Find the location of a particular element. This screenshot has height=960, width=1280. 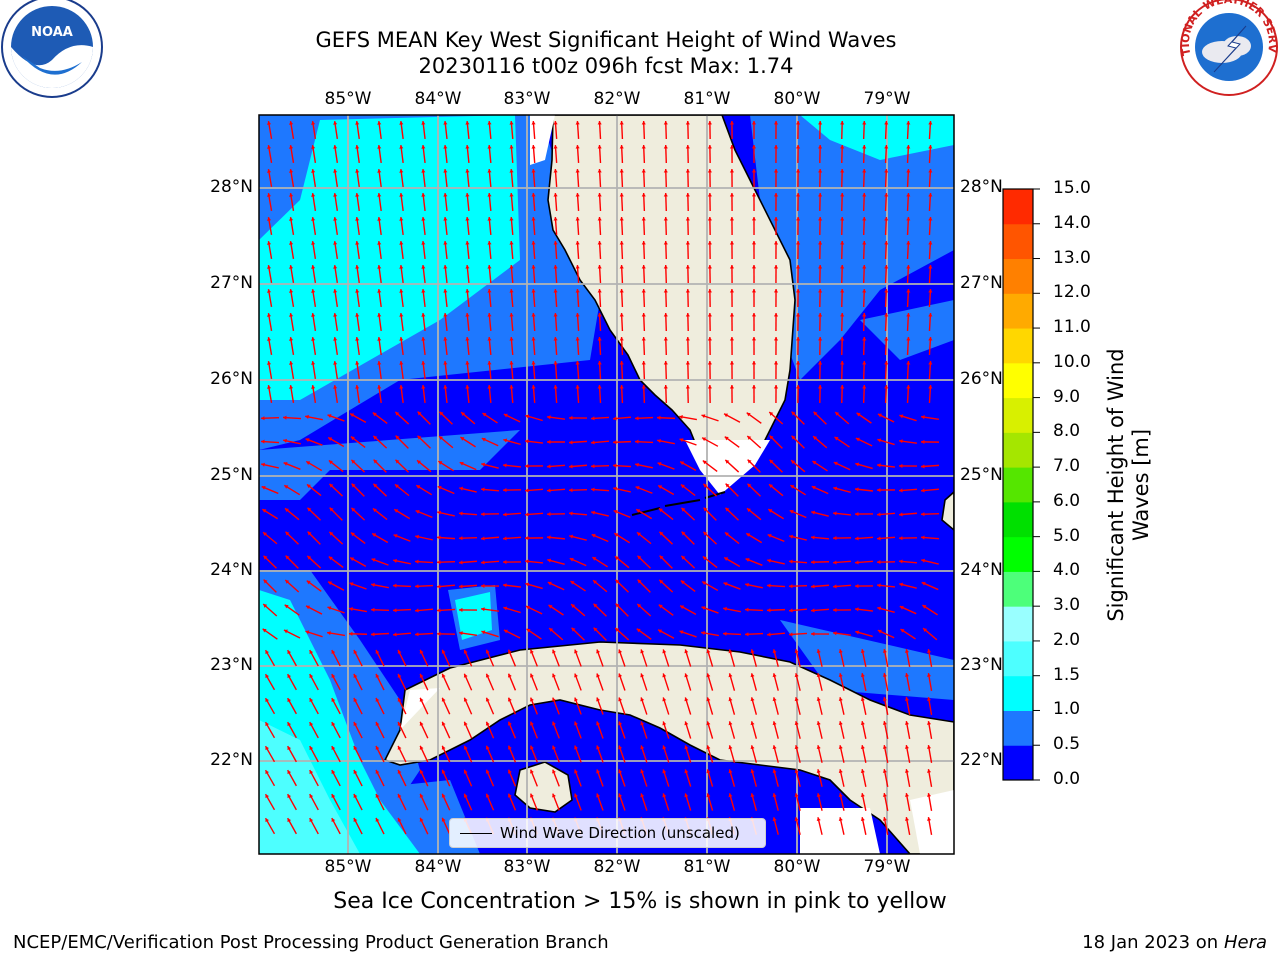

map-subtitle: 20230116 t00z 096h fcst Max: 1.74 is located at coordinates (606, 66).